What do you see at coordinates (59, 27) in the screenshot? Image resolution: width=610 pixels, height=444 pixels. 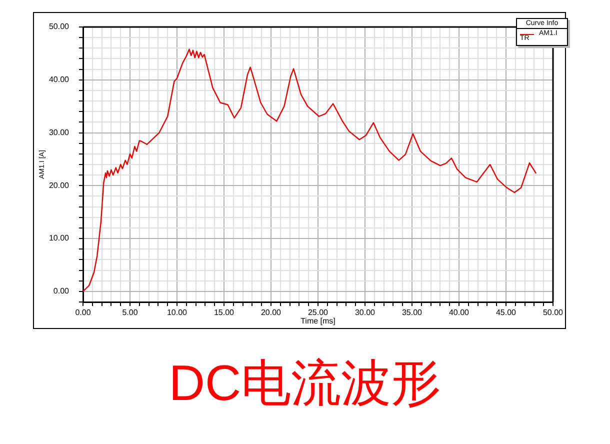 I see `y-tick-label: 50.00` at bounding box center [59, 27].